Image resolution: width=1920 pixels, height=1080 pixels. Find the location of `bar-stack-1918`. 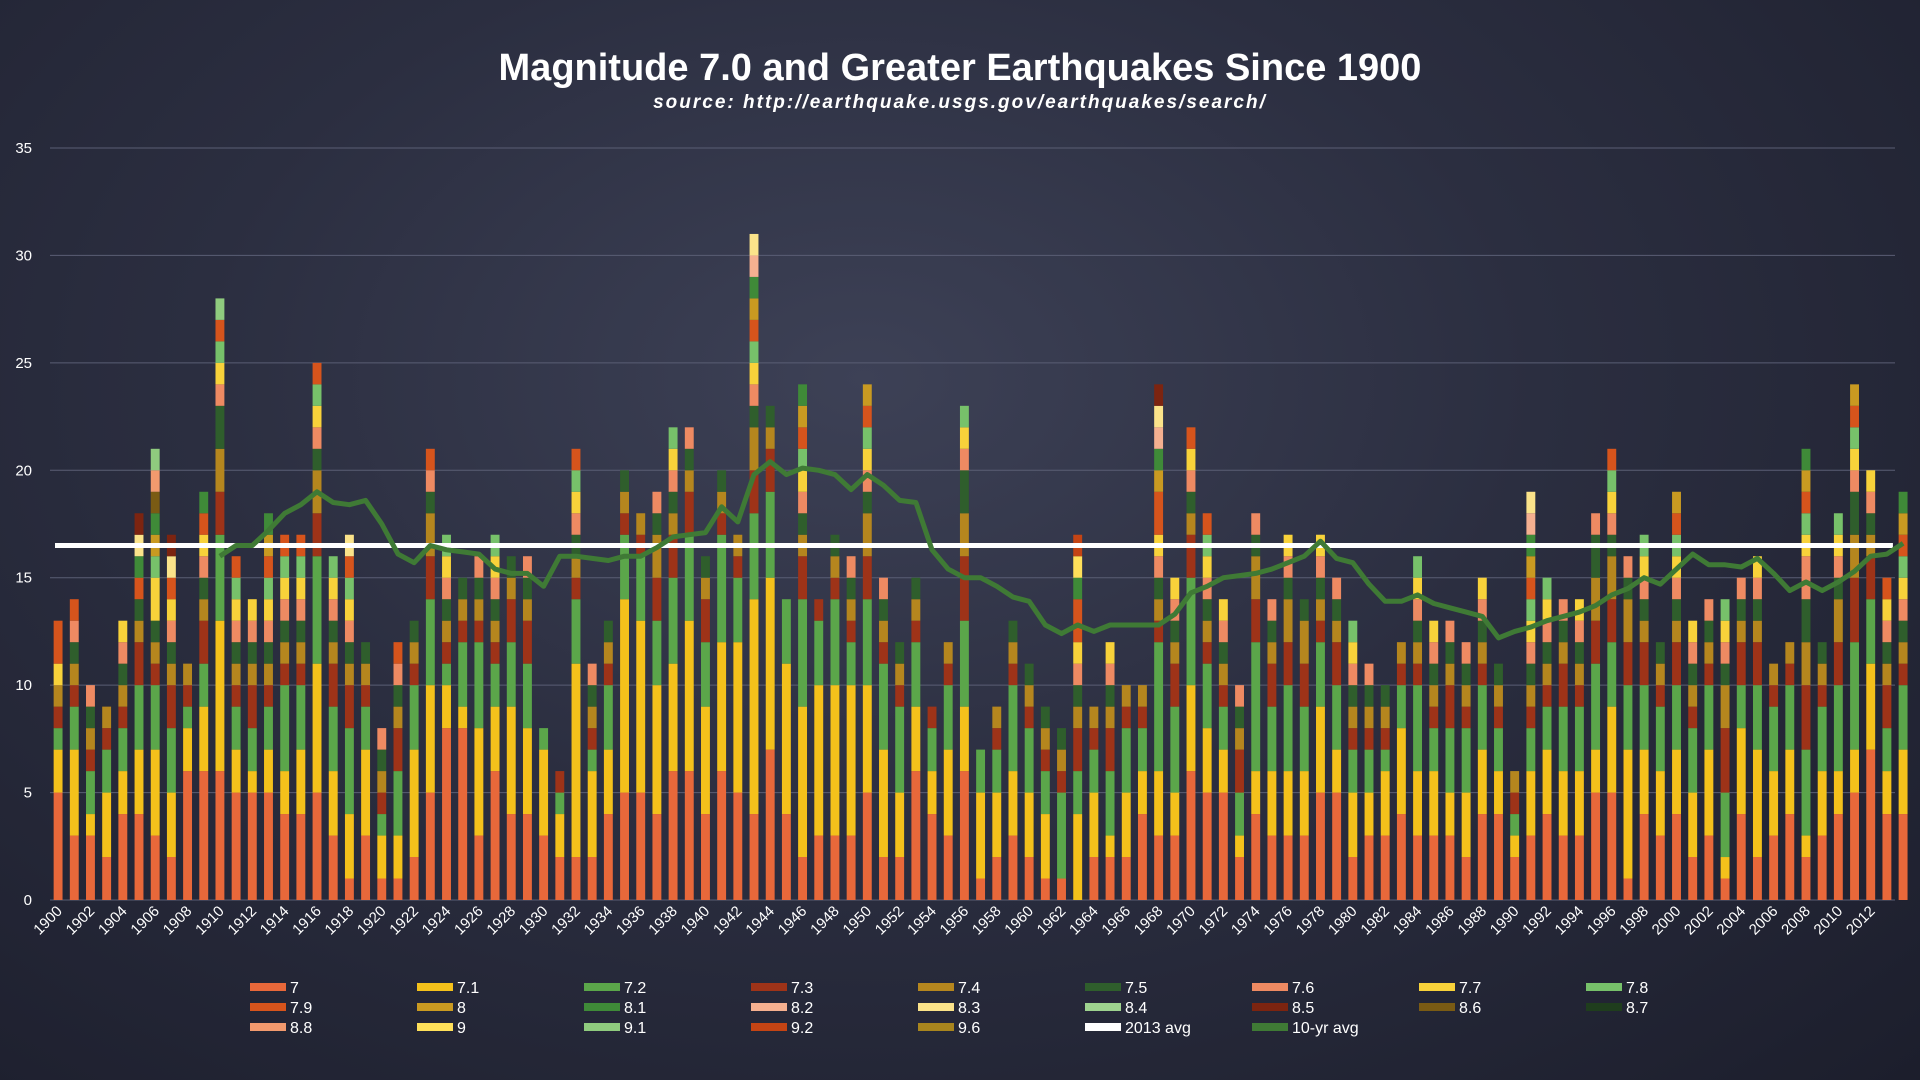

bar-stack-1918 is located at coordinates (349, 717).